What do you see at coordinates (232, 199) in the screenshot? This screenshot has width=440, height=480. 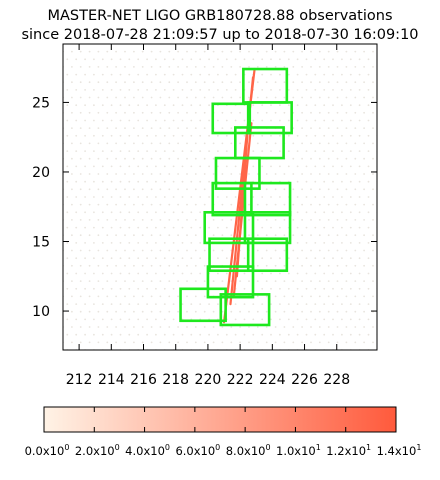 I see `observation-field` at bounding box center [232, 199].